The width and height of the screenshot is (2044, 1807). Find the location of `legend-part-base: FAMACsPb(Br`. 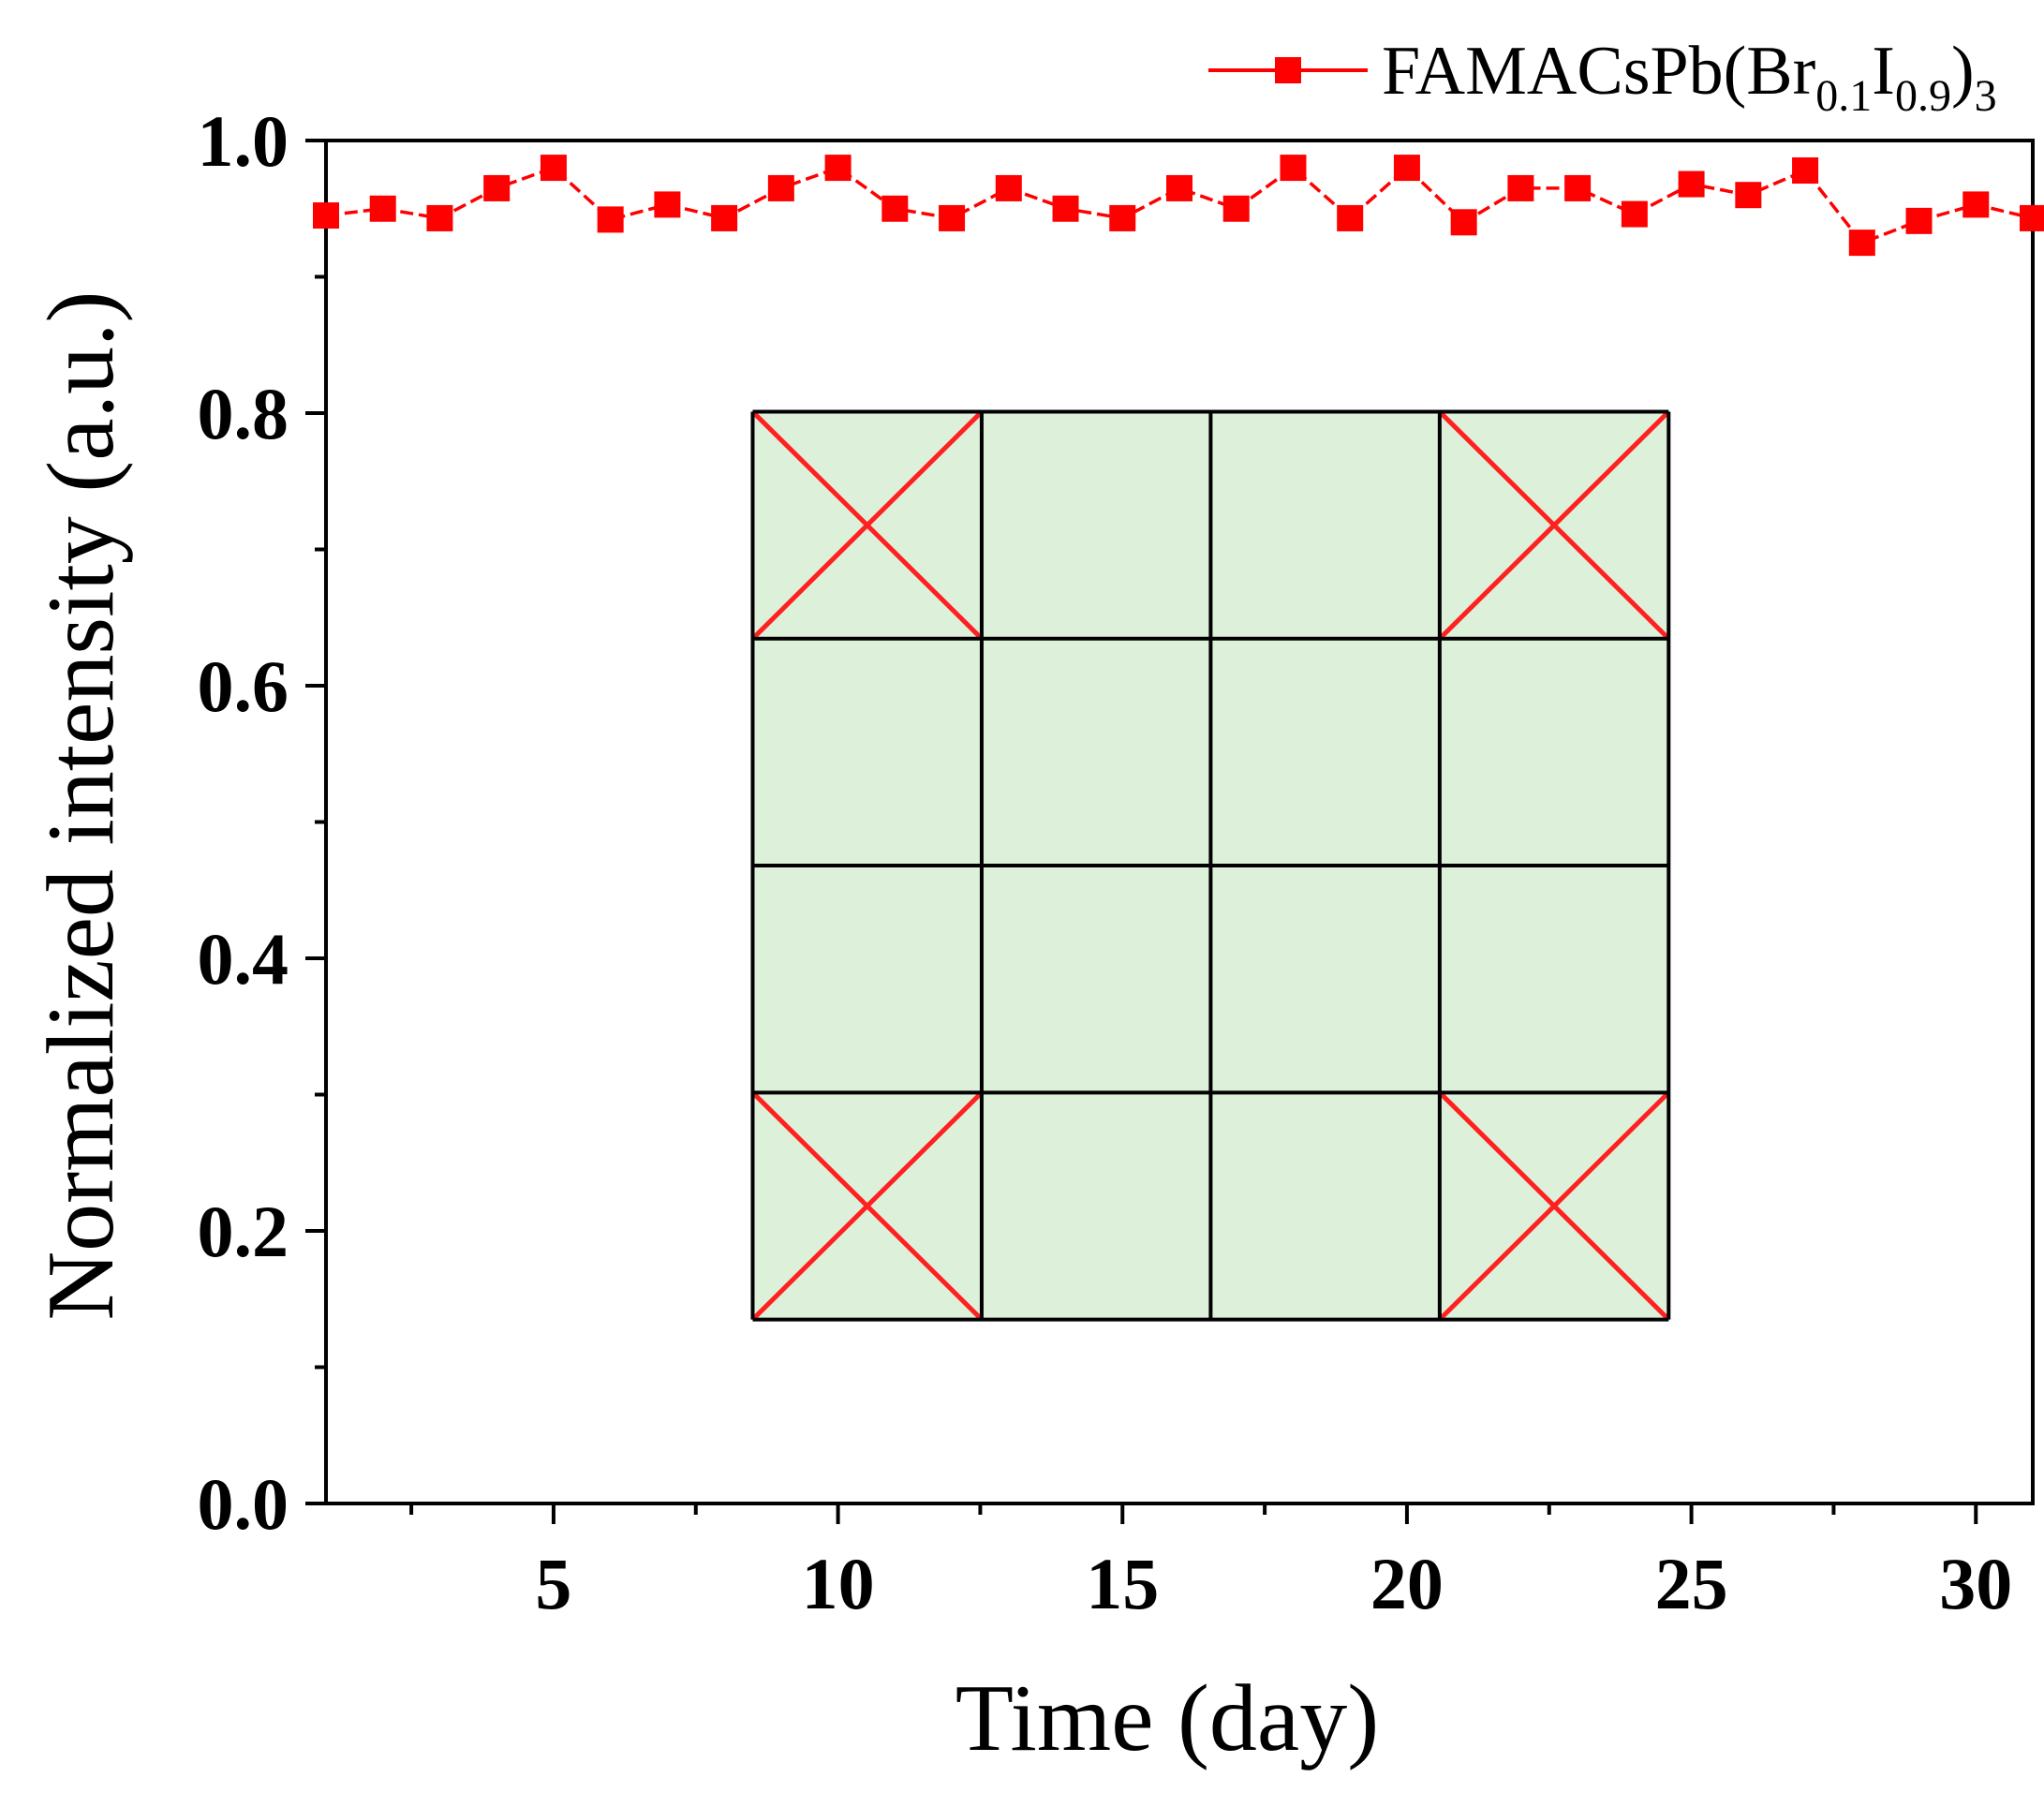

legend-part-base: FAMACsPb(Br is located at coordinates (1599, 71).